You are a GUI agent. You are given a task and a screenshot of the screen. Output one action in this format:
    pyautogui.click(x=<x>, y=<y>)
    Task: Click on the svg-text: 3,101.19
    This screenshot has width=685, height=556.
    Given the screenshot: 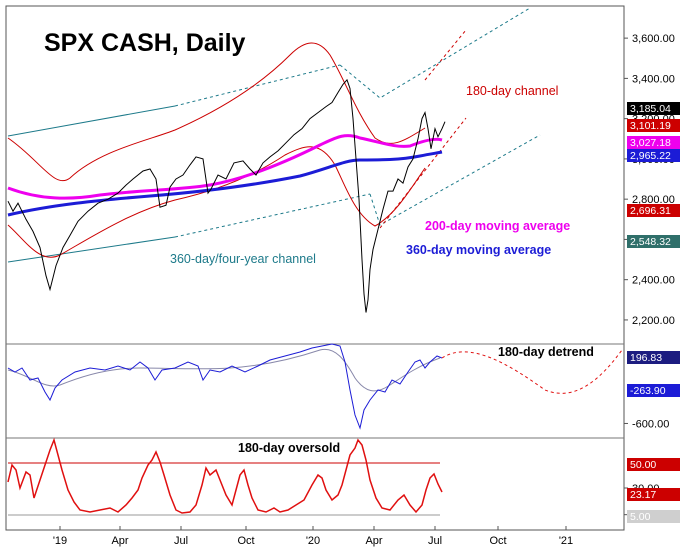 What is the action you would take?
    pyautogui.click(x=650, y=126)
    